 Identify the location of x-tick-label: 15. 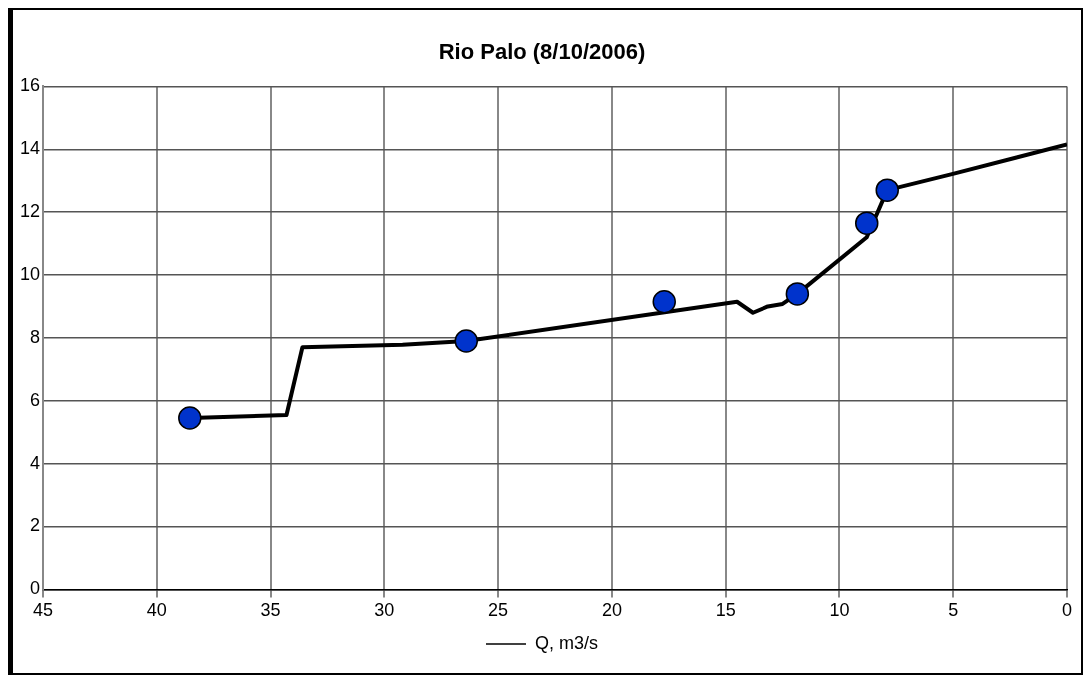
(725, 610).